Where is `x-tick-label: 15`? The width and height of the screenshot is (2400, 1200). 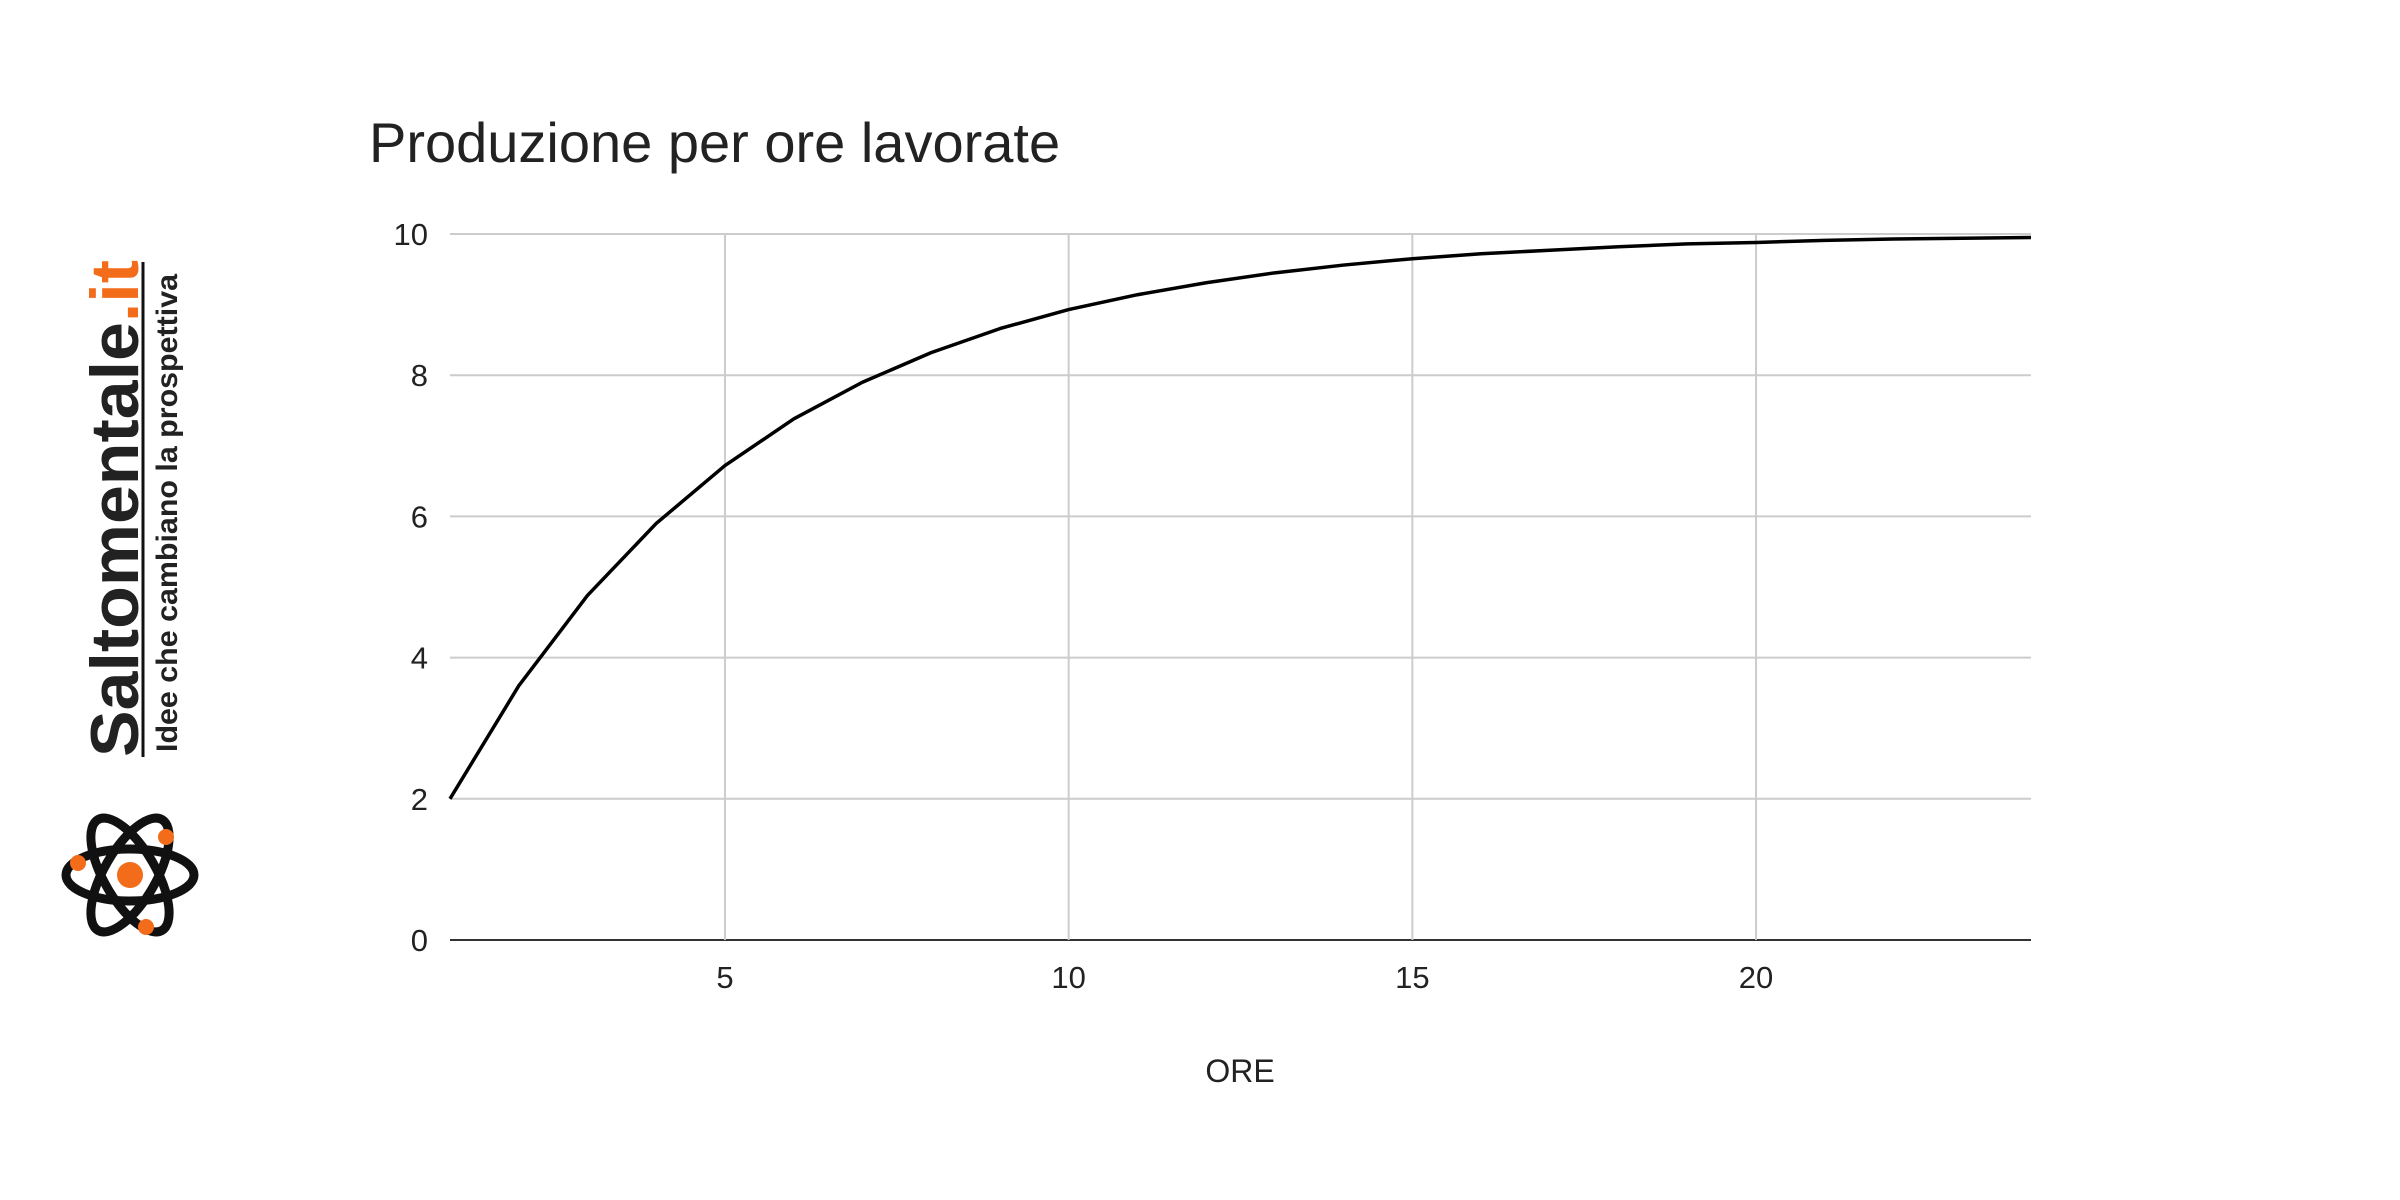
x-tick-label: 15 is located at coordinates (1412, 977).